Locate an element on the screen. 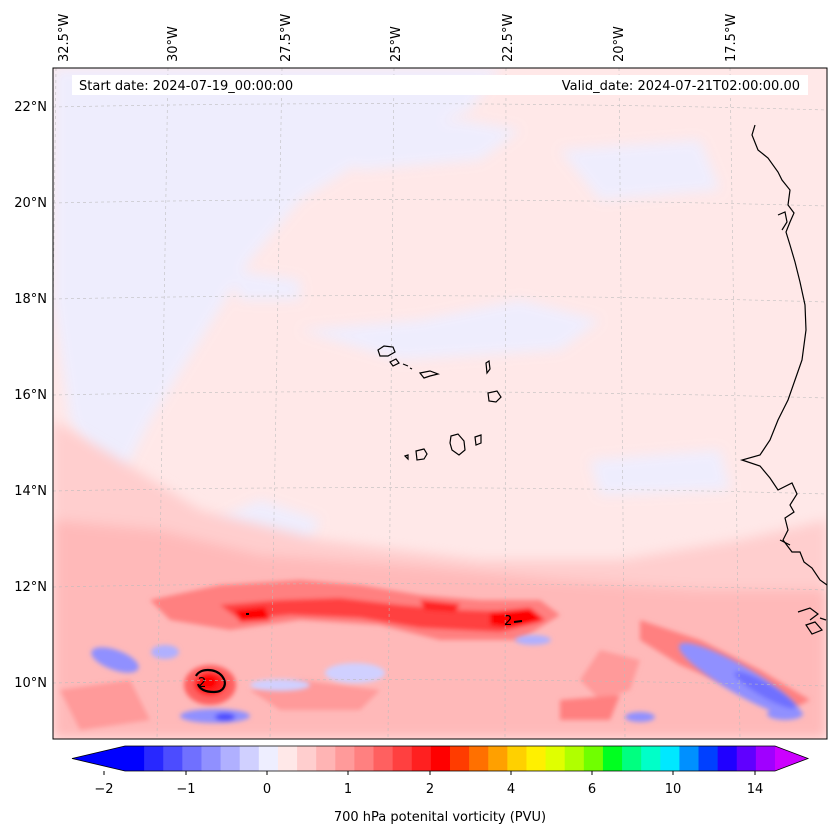  lon-label: 22.5°W is located at coordinates (508, 38).